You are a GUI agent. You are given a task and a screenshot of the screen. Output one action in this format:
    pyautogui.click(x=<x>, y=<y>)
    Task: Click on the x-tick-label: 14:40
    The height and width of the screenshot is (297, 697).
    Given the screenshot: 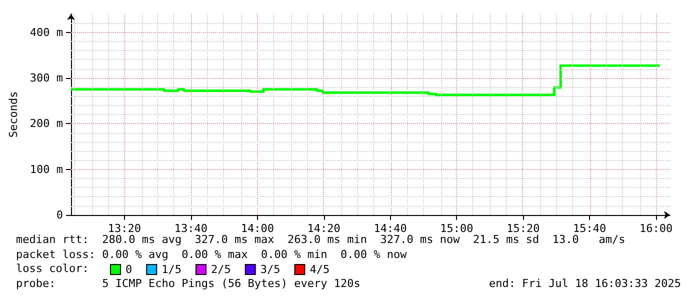 What is the action you would take?
    pyautogui.click(x=390, y=228)
    